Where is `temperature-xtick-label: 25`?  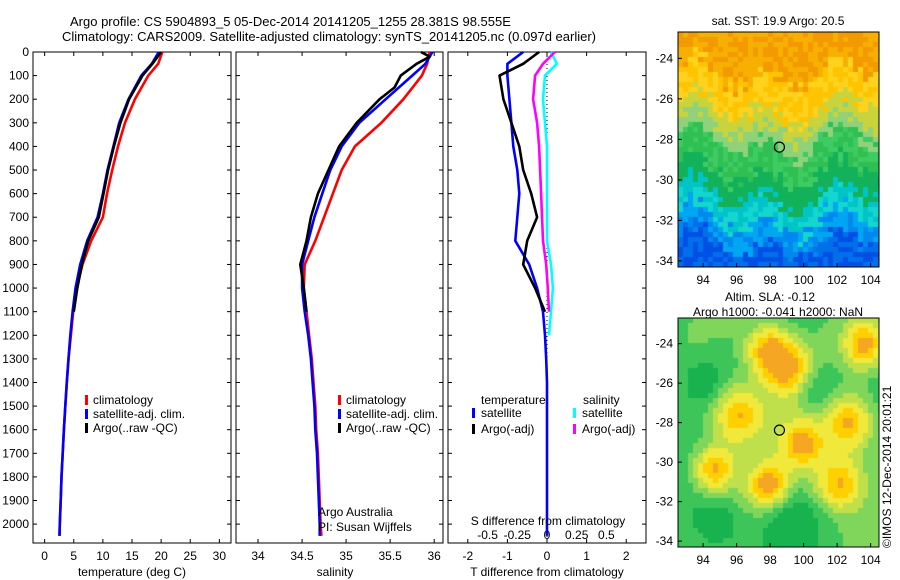 temperature-xtick-label: 25 is located at coordinates (191, 556).